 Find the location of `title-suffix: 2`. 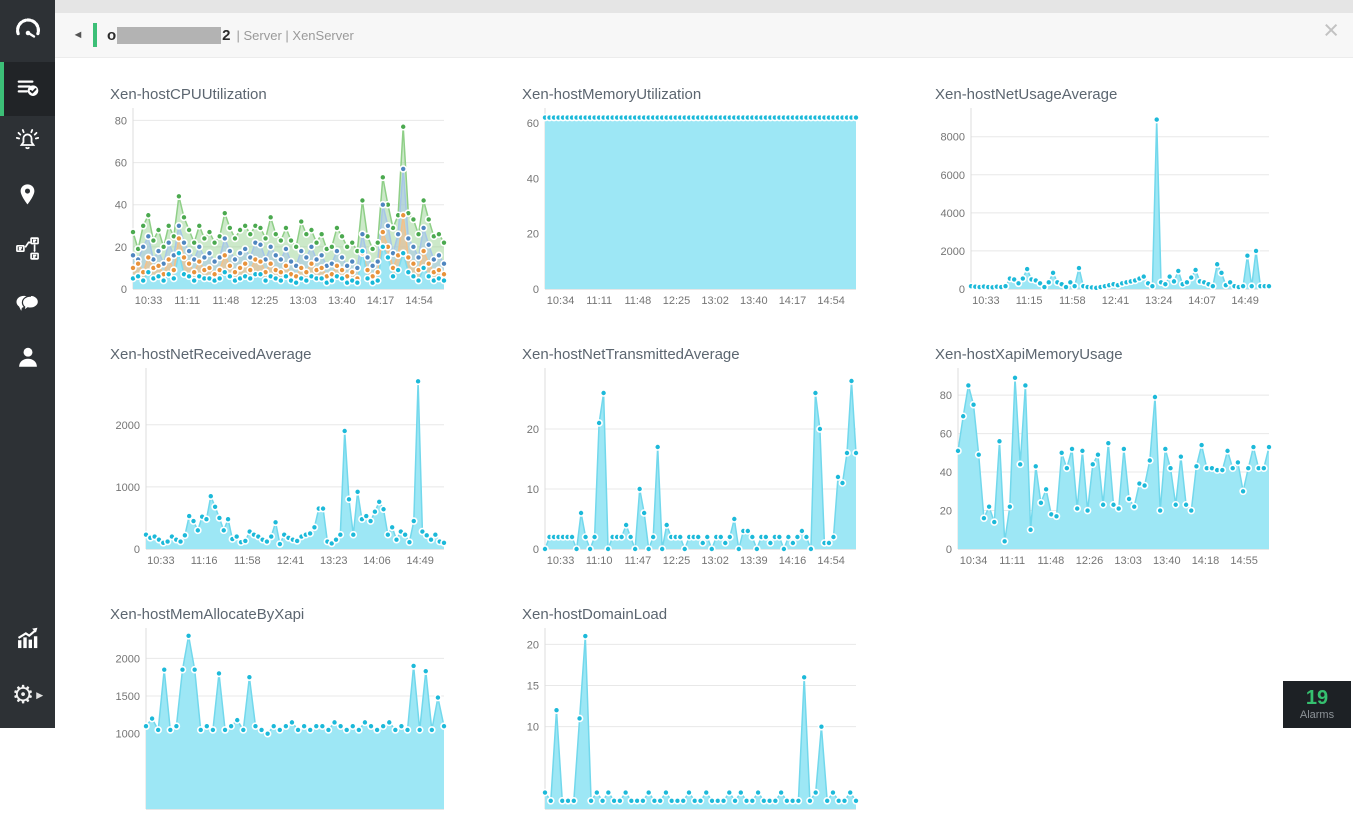

title-suffix: 2 is located at coordinates (226, 35).